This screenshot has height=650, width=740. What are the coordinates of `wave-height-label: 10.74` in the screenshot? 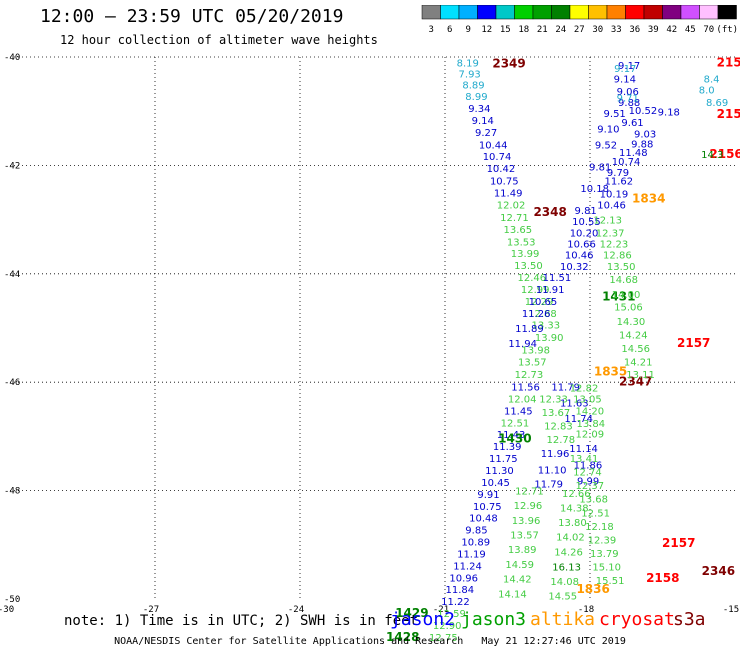 It's located at (497, 157).